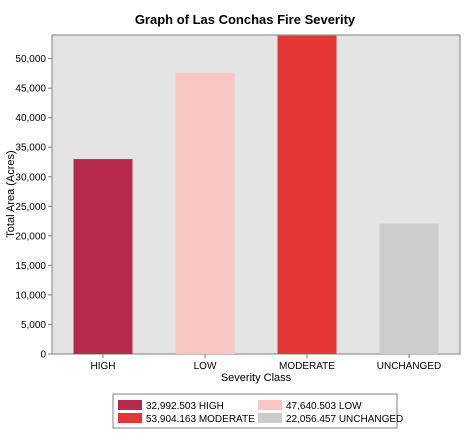 The height and width of the screenshot is (439, 471). Describe the element at coordinates (324, 406) in the screenshot. I see `legend-label: 47,640.503 LOW` at that location.